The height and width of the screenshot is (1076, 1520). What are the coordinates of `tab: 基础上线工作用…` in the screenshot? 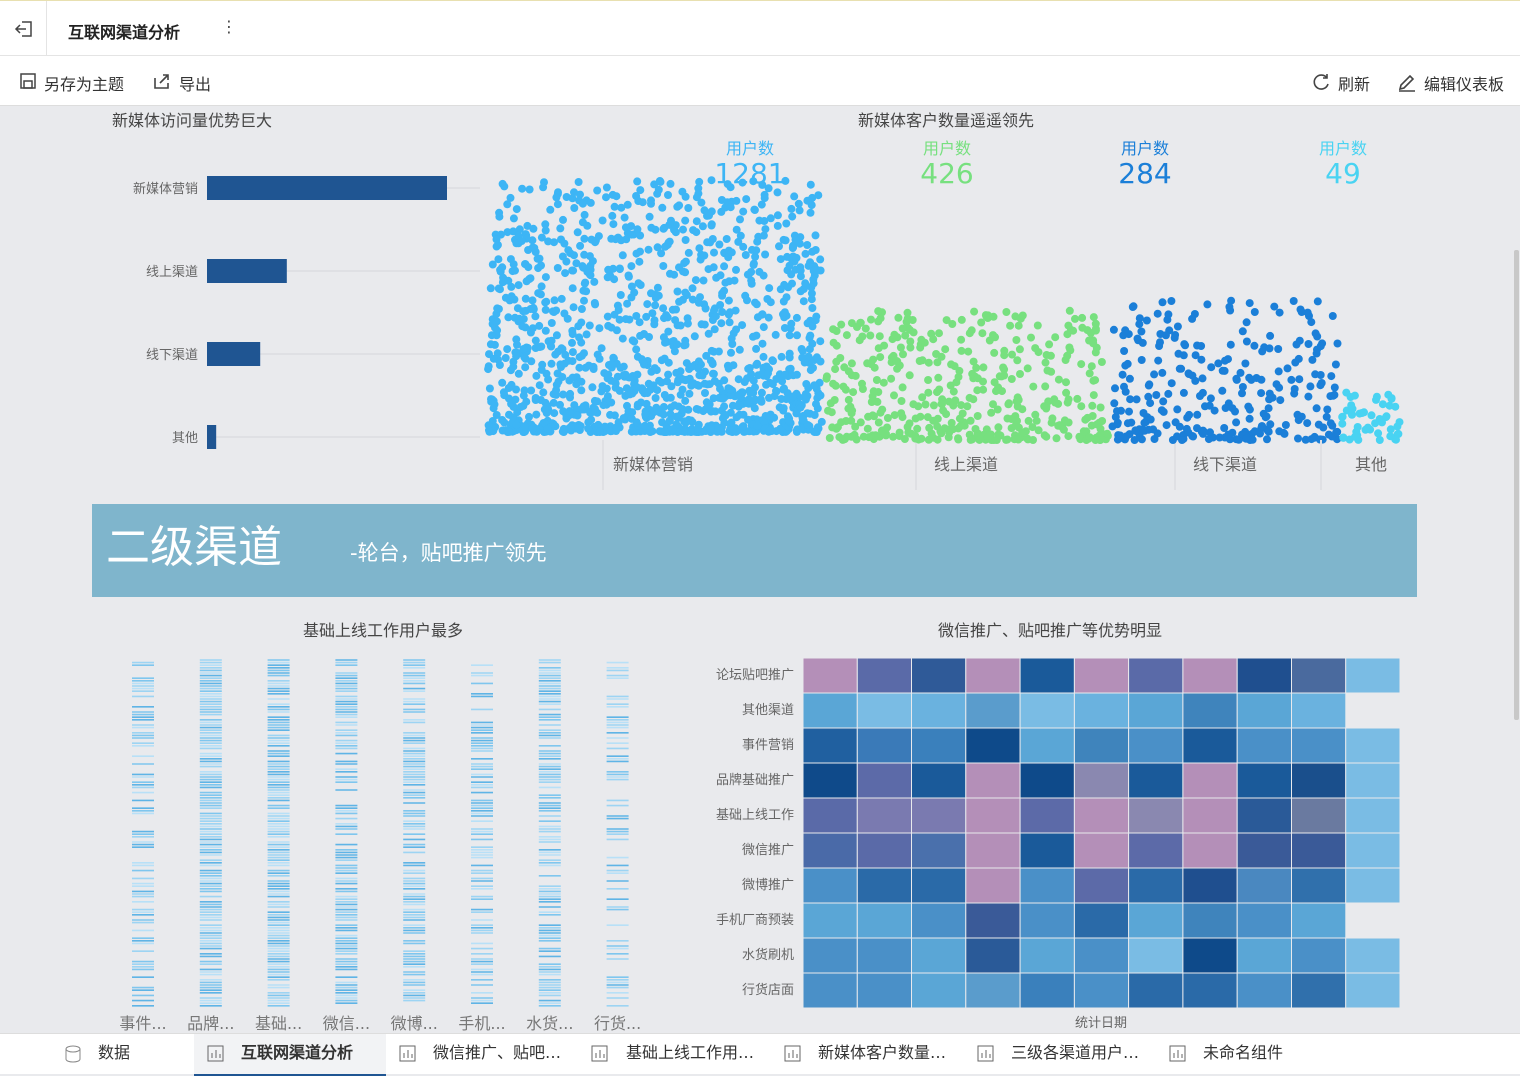 It's located at (675, 1054).